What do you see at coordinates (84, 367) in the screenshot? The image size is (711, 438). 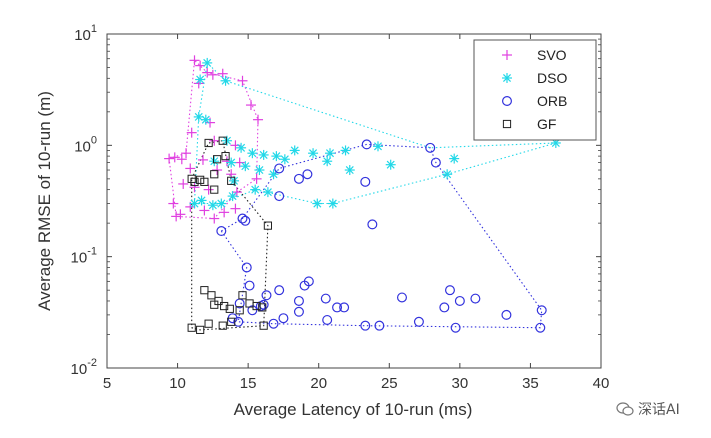 I see `y-tick-label: 10⁻²` at bounding box center [84, 367].